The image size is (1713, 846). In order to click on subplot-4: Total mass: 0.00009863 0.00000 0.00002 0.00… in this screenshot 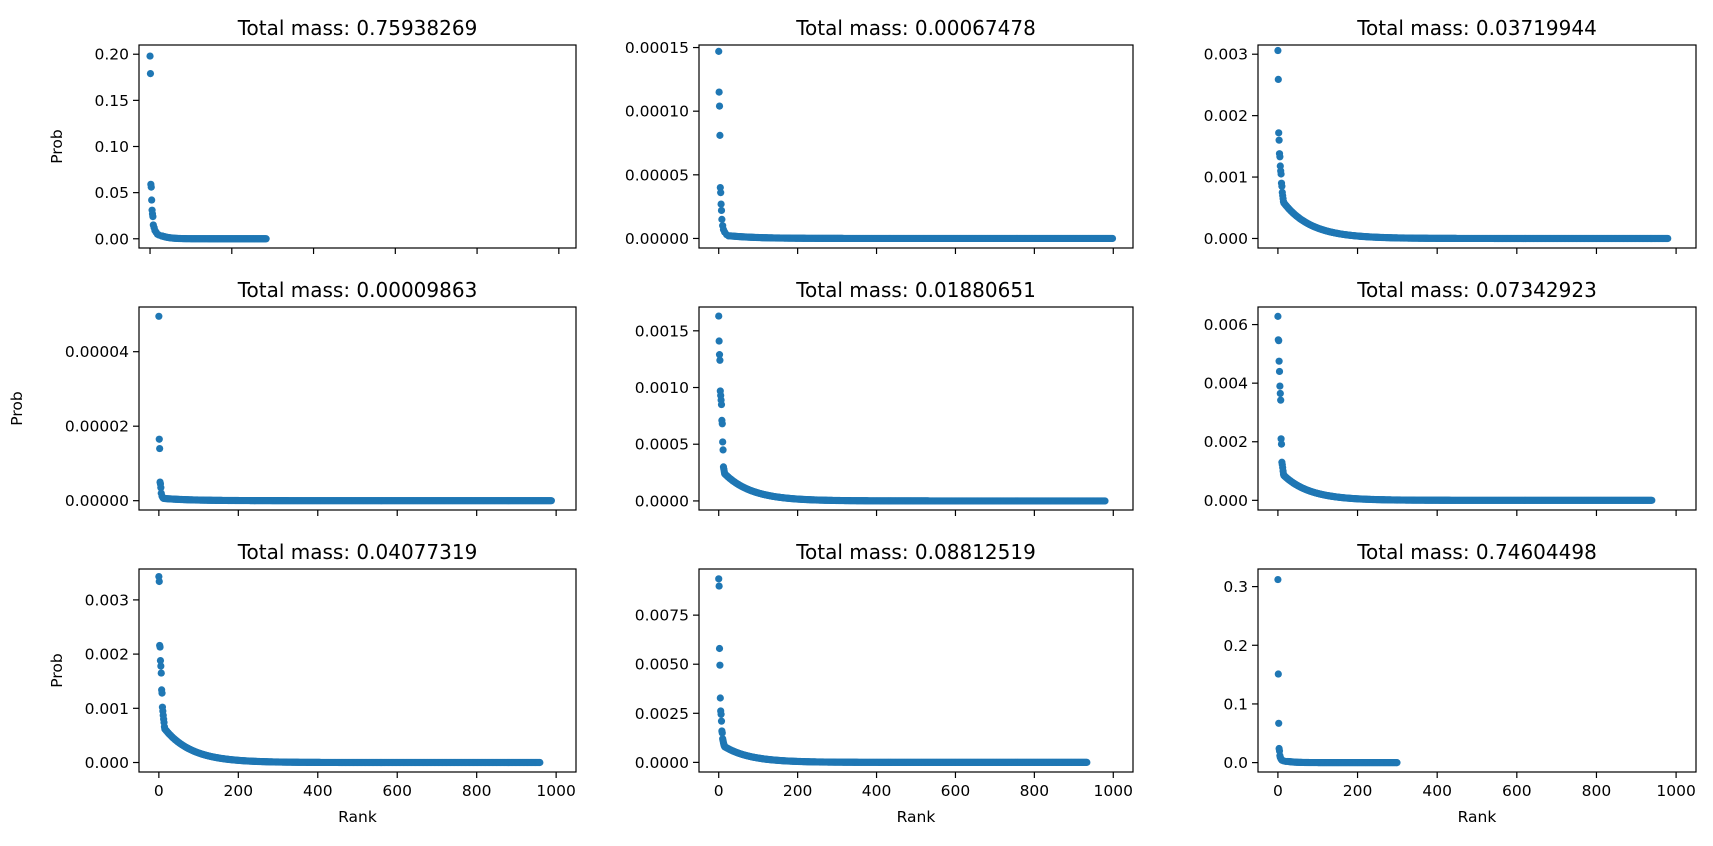, I will do `click(292, 397)`.